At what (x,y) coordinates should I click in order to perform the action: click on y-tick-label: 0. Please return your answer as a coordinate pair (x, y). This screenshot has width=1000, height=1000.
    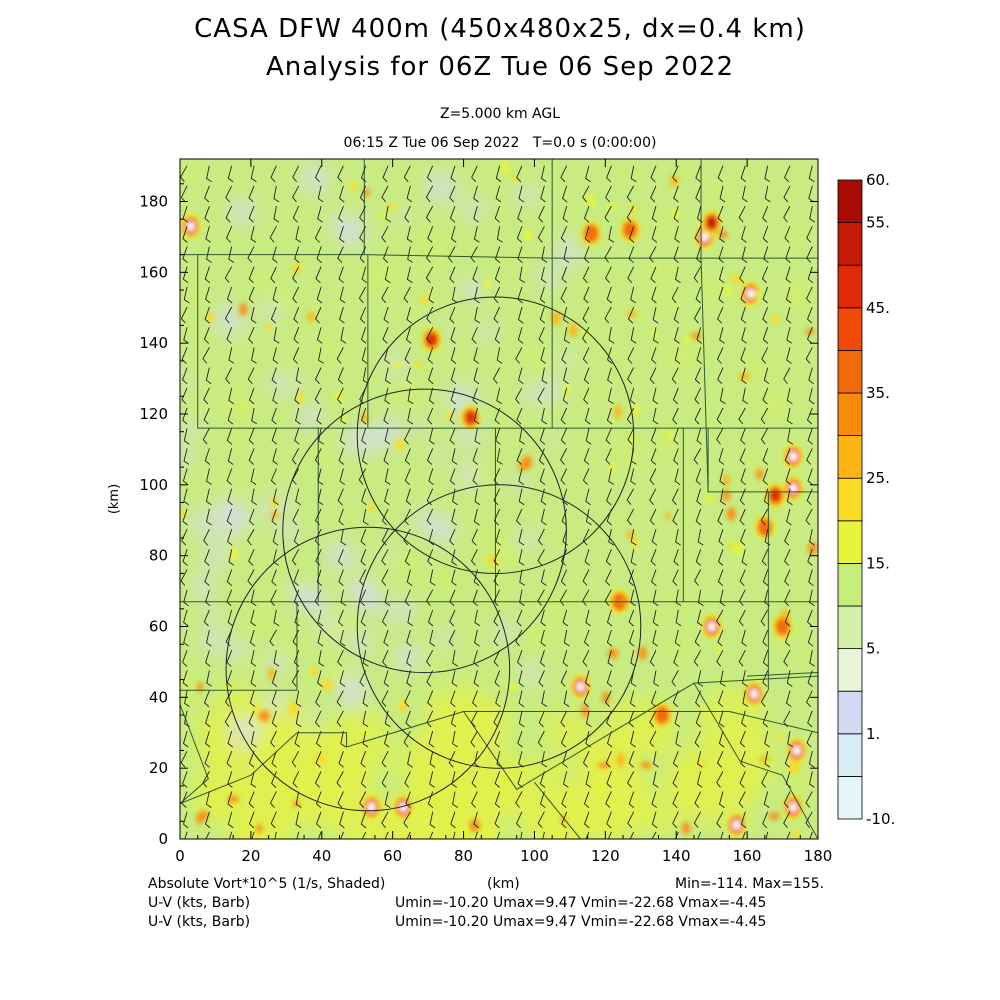
    Looking at the image, I should click on (163, 839).